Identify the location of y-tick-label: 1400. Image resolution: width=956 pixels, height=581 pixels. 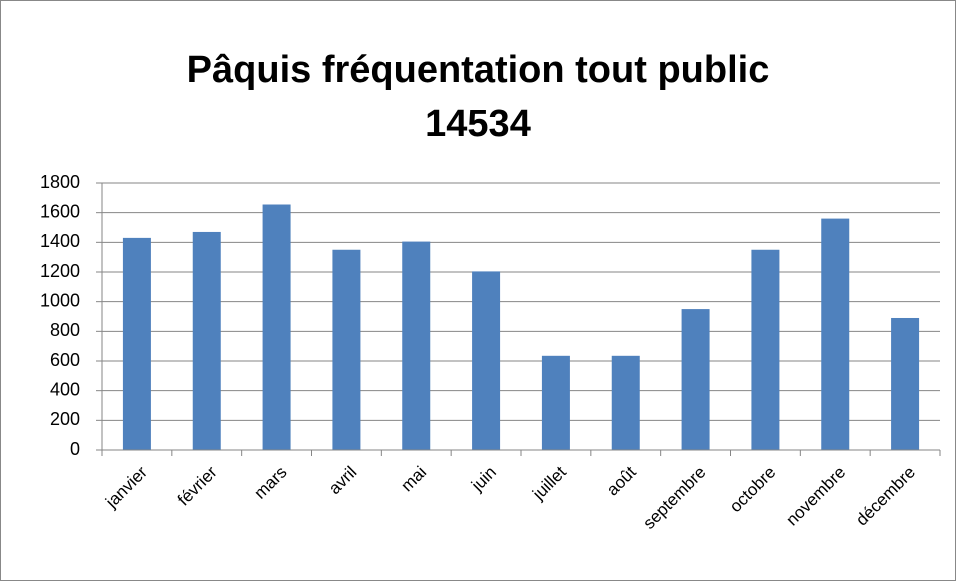
(60, 241).